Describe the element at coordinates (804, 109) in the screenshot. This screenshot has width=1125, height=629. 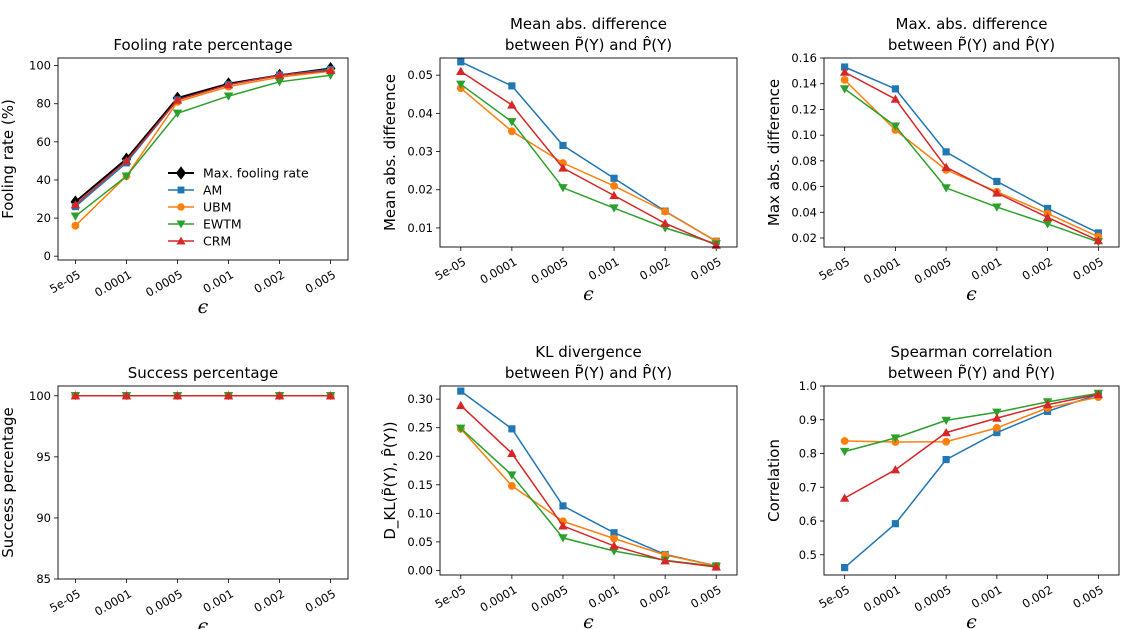
I see `y-tick-label: 0.12` at that location.